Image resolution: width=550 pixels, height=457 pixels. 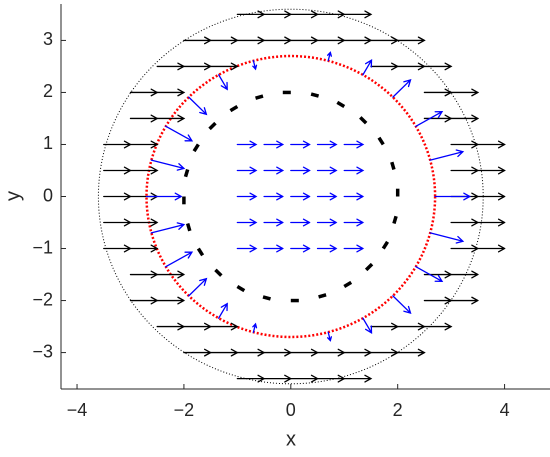 What do you see at coordinates (184, 410) in the screenshot?
I see `x-tick-label: −2` at bounding box center [184, 410].